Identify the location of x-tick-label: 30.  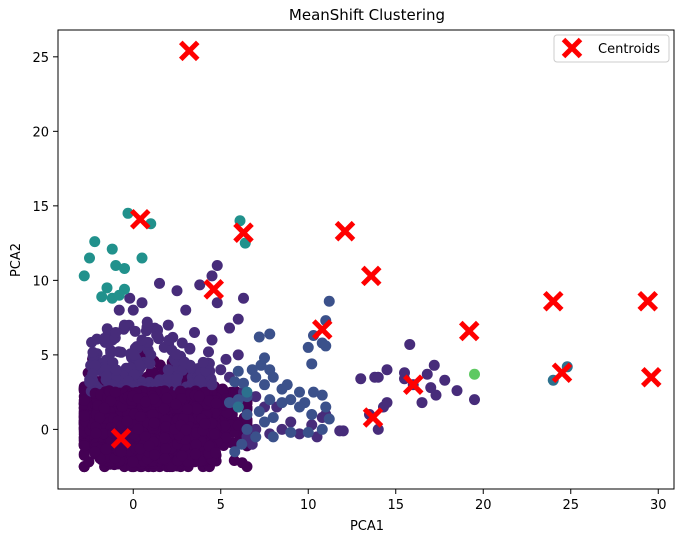
(658, 505).